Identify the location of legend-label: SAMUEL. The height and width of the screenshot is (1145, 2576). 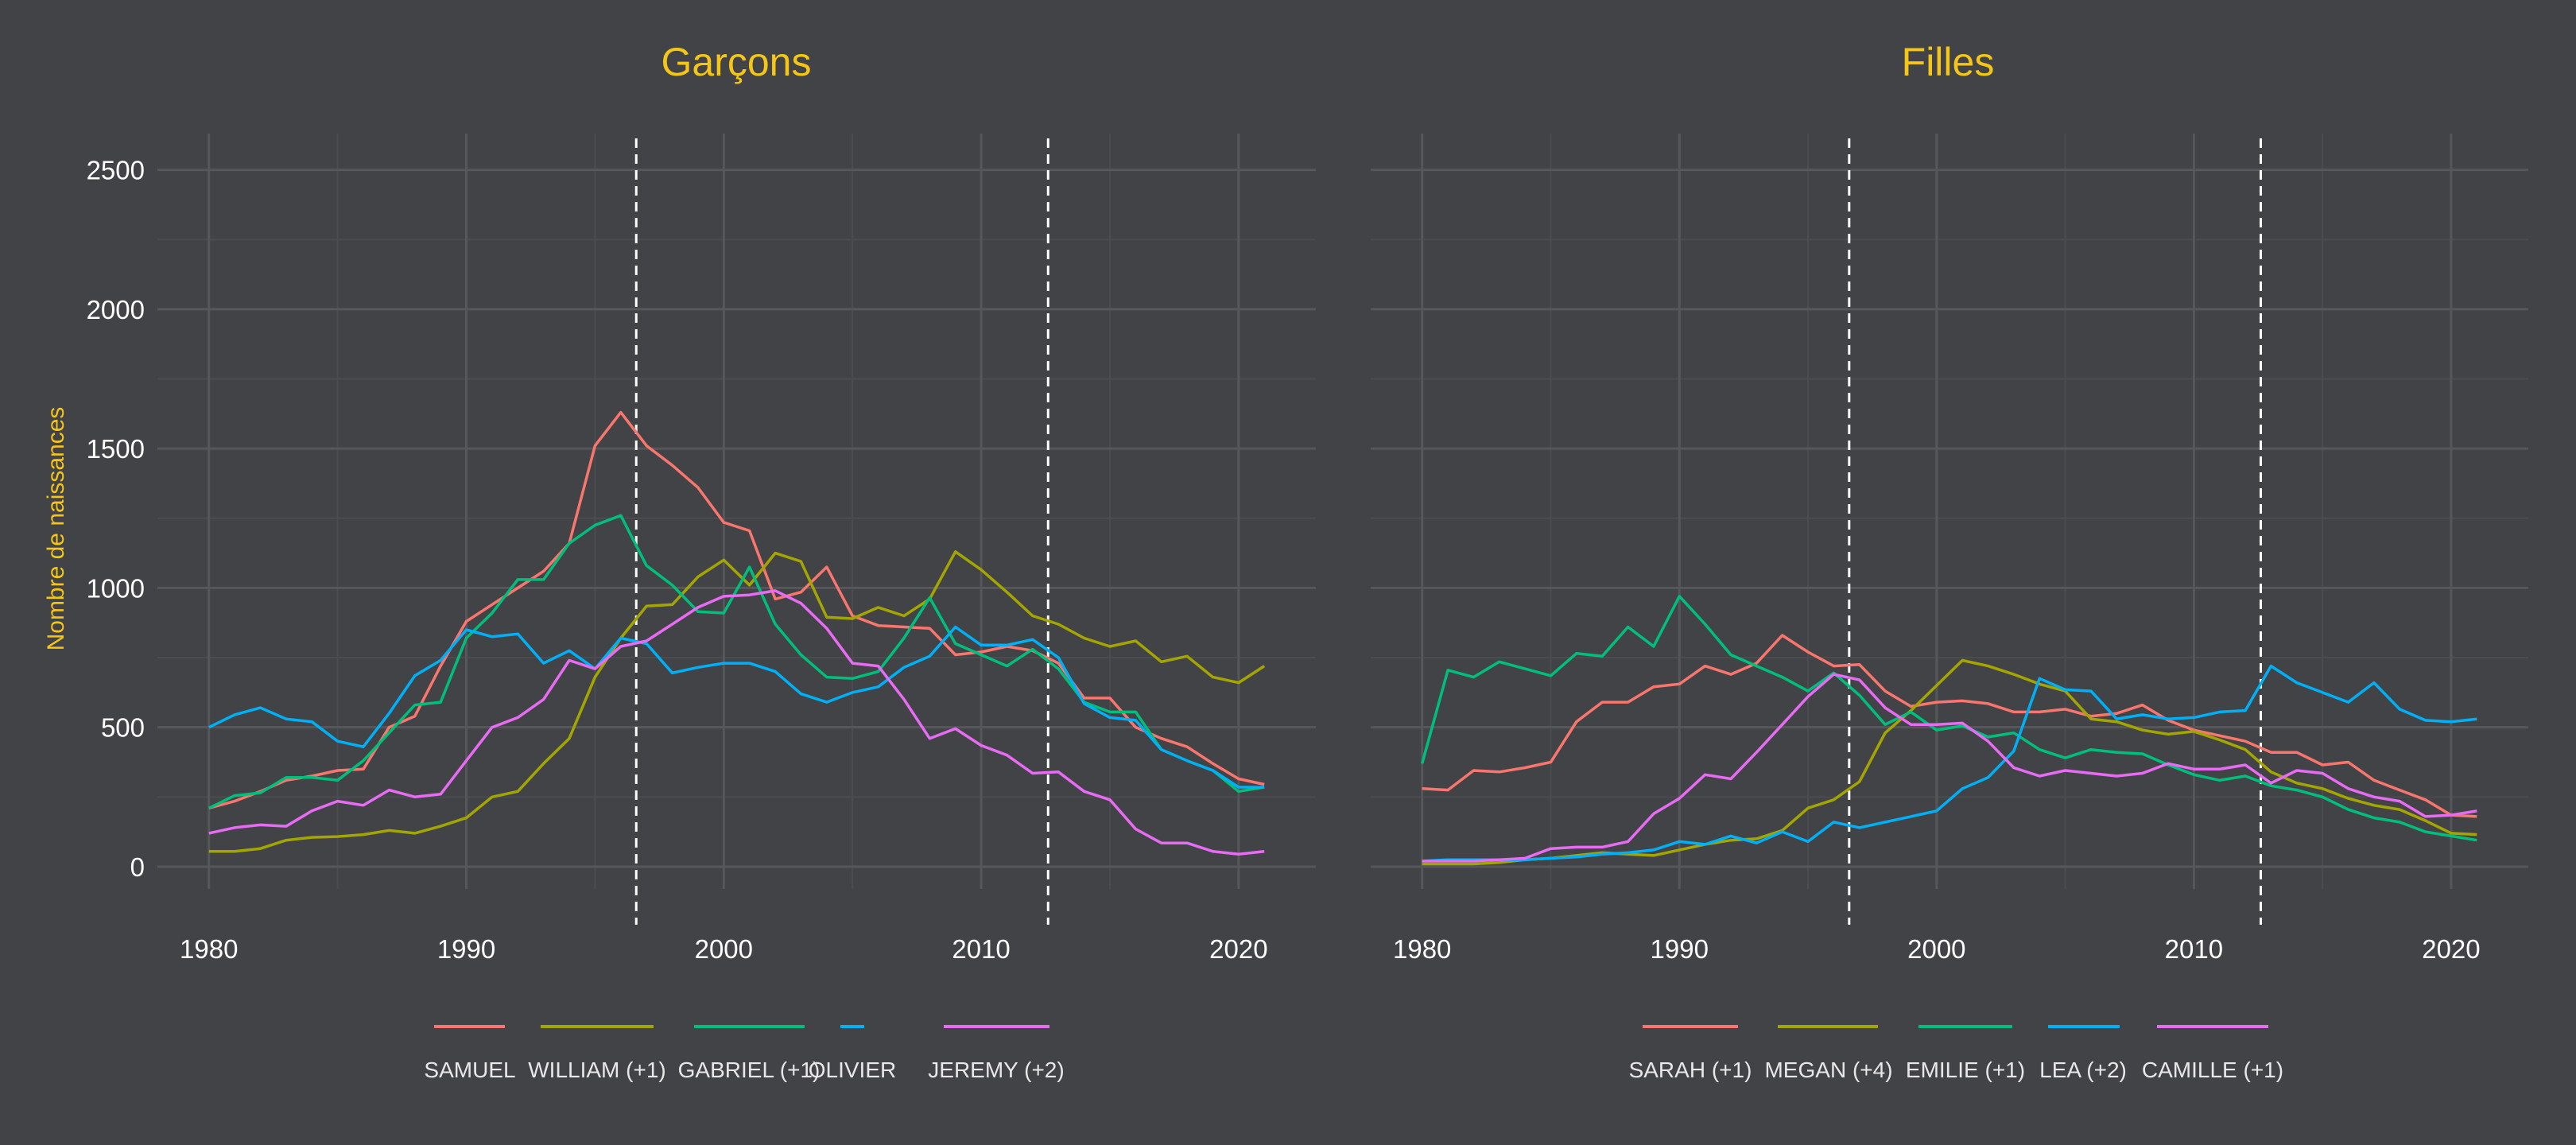
(470, 1070).